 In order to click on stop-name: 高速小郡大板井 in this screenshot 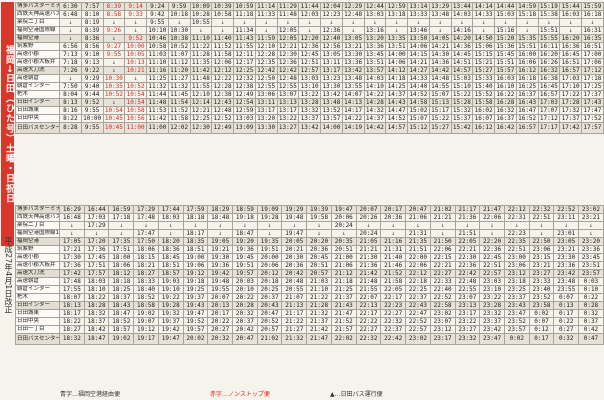, I will do `click(37, 62)`.